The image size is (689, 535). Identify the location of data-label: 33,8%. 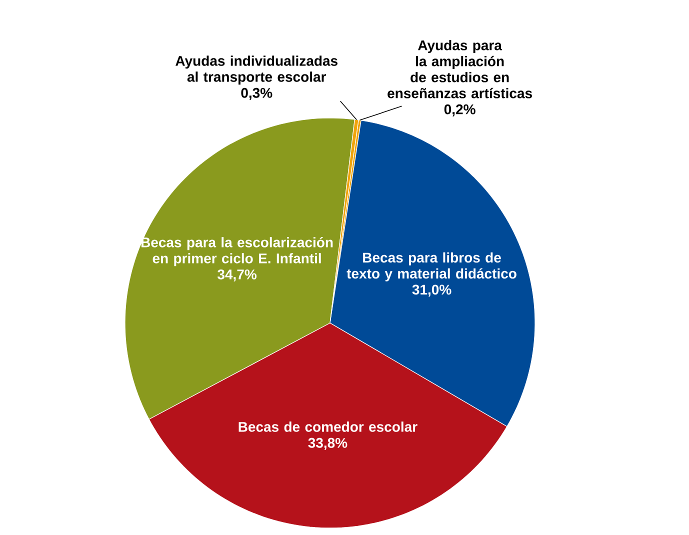
(328, 444).